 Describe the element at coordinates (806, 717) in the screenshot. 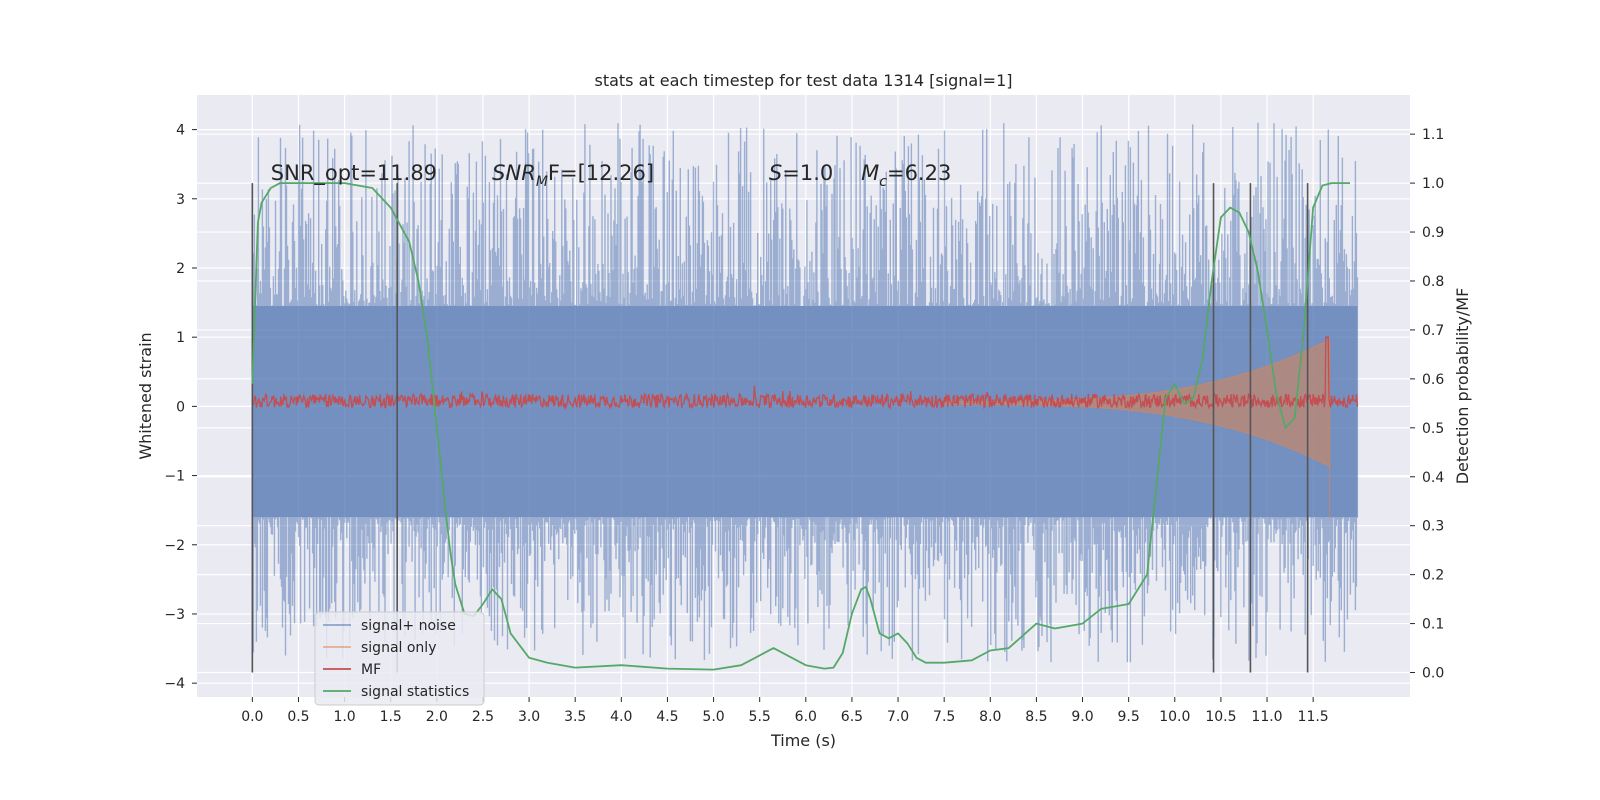

I see `x-tick-label: 6.0` at that location.